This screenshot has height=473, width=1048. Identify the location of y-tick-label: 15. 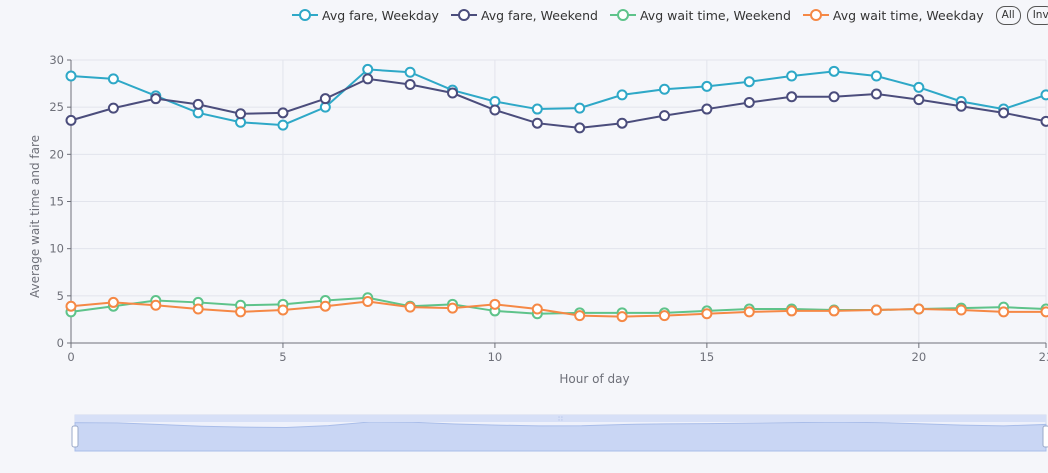
(56, 202).